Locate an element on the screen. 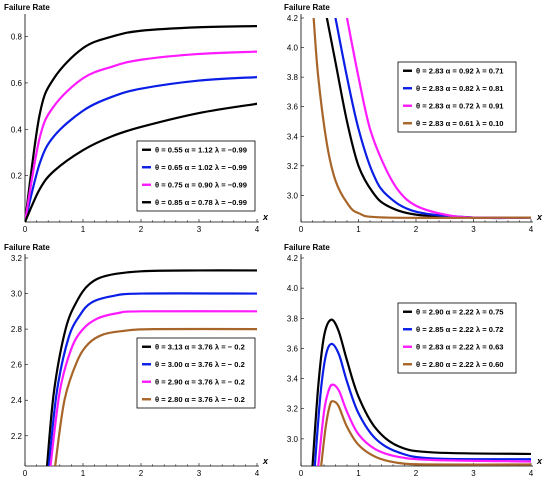  y-tick-label: 0.4 is located at coordinates (17, 129).